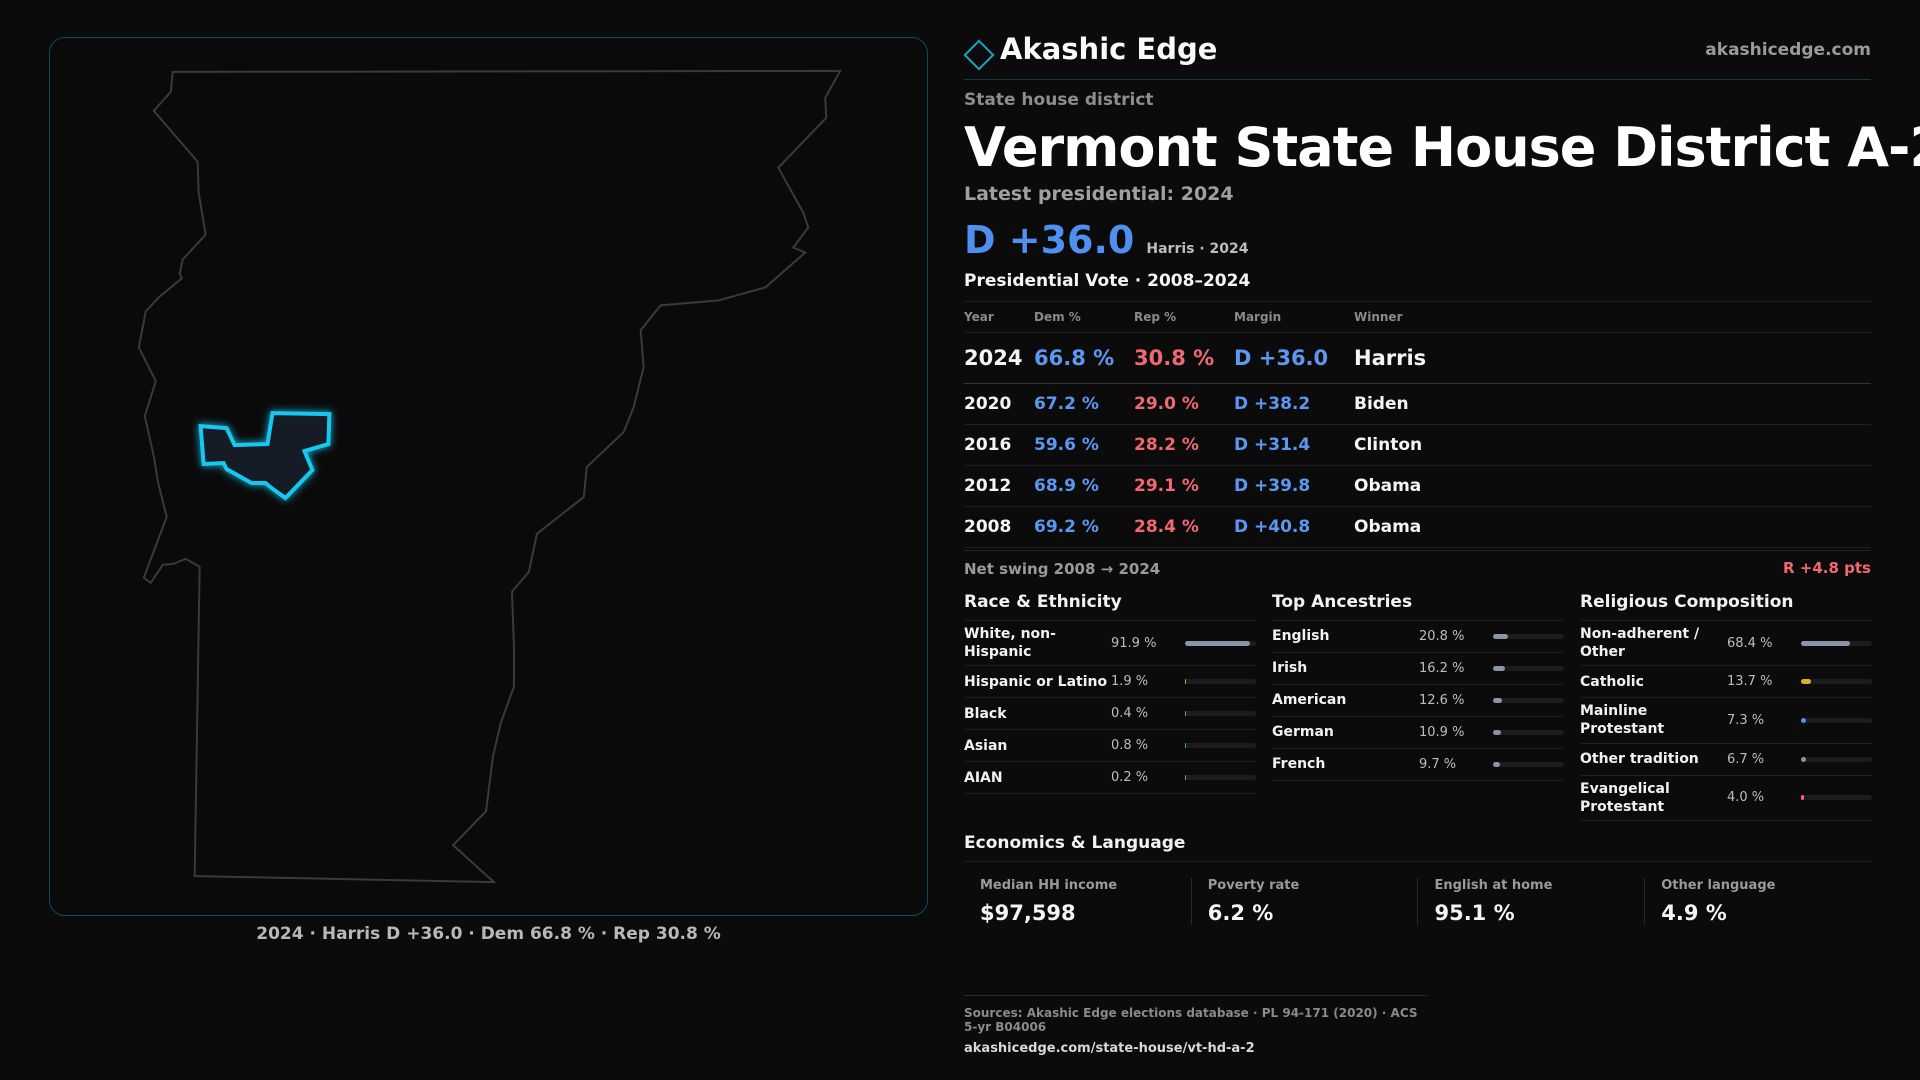  Describe the element at coordinates (1612, 445) in the screenshot. I see `winner-cell: Clinton` at that location.